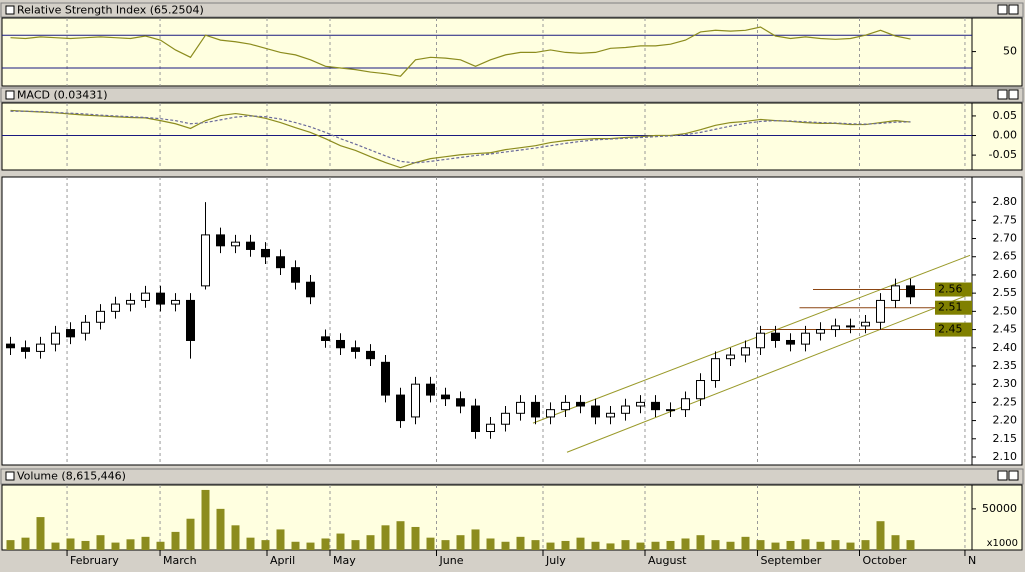  What do you see at coordinates (1005, 456) in the screenshot?
I see `y-tick-label: 2.10` at bounding box center [1005, 456].